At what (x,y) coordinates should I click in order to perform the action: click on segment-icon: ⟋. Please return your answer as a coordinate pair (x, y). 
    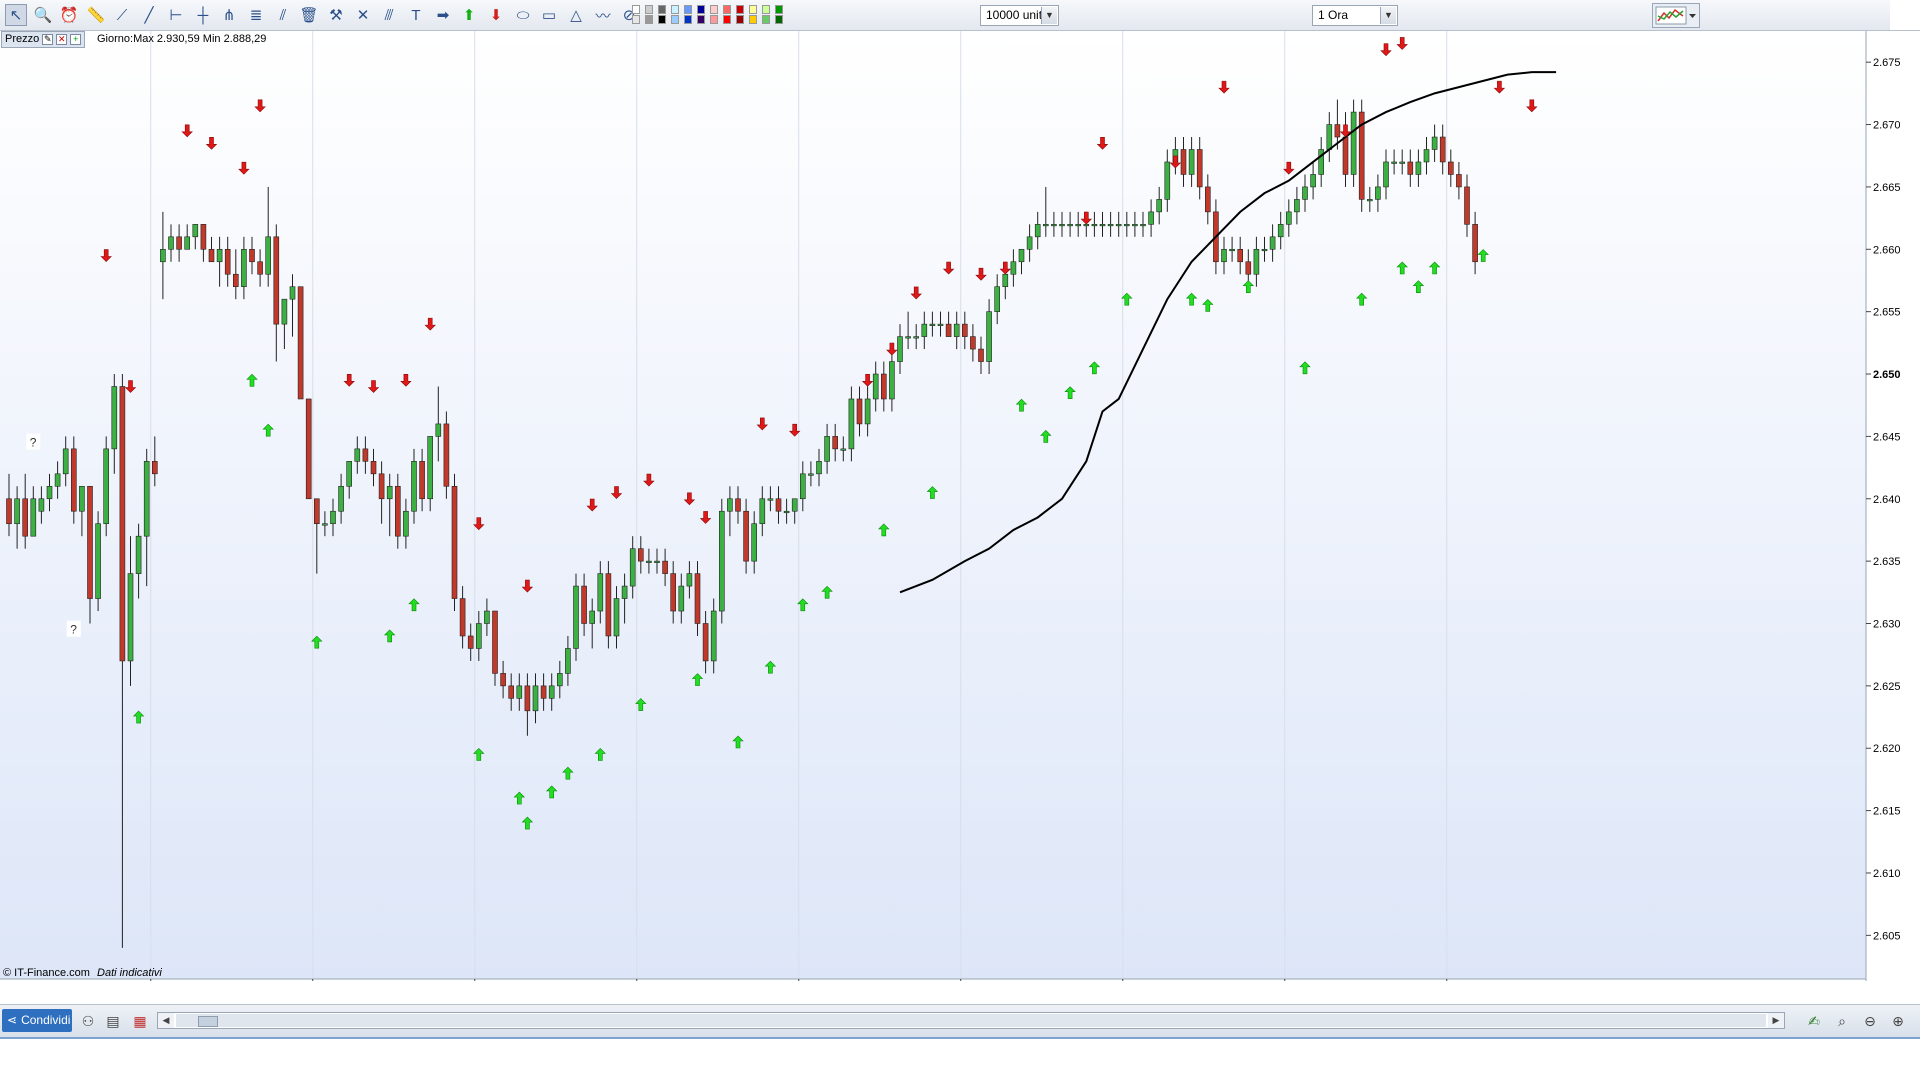
    Looking at the image, I should click on (122, 15).